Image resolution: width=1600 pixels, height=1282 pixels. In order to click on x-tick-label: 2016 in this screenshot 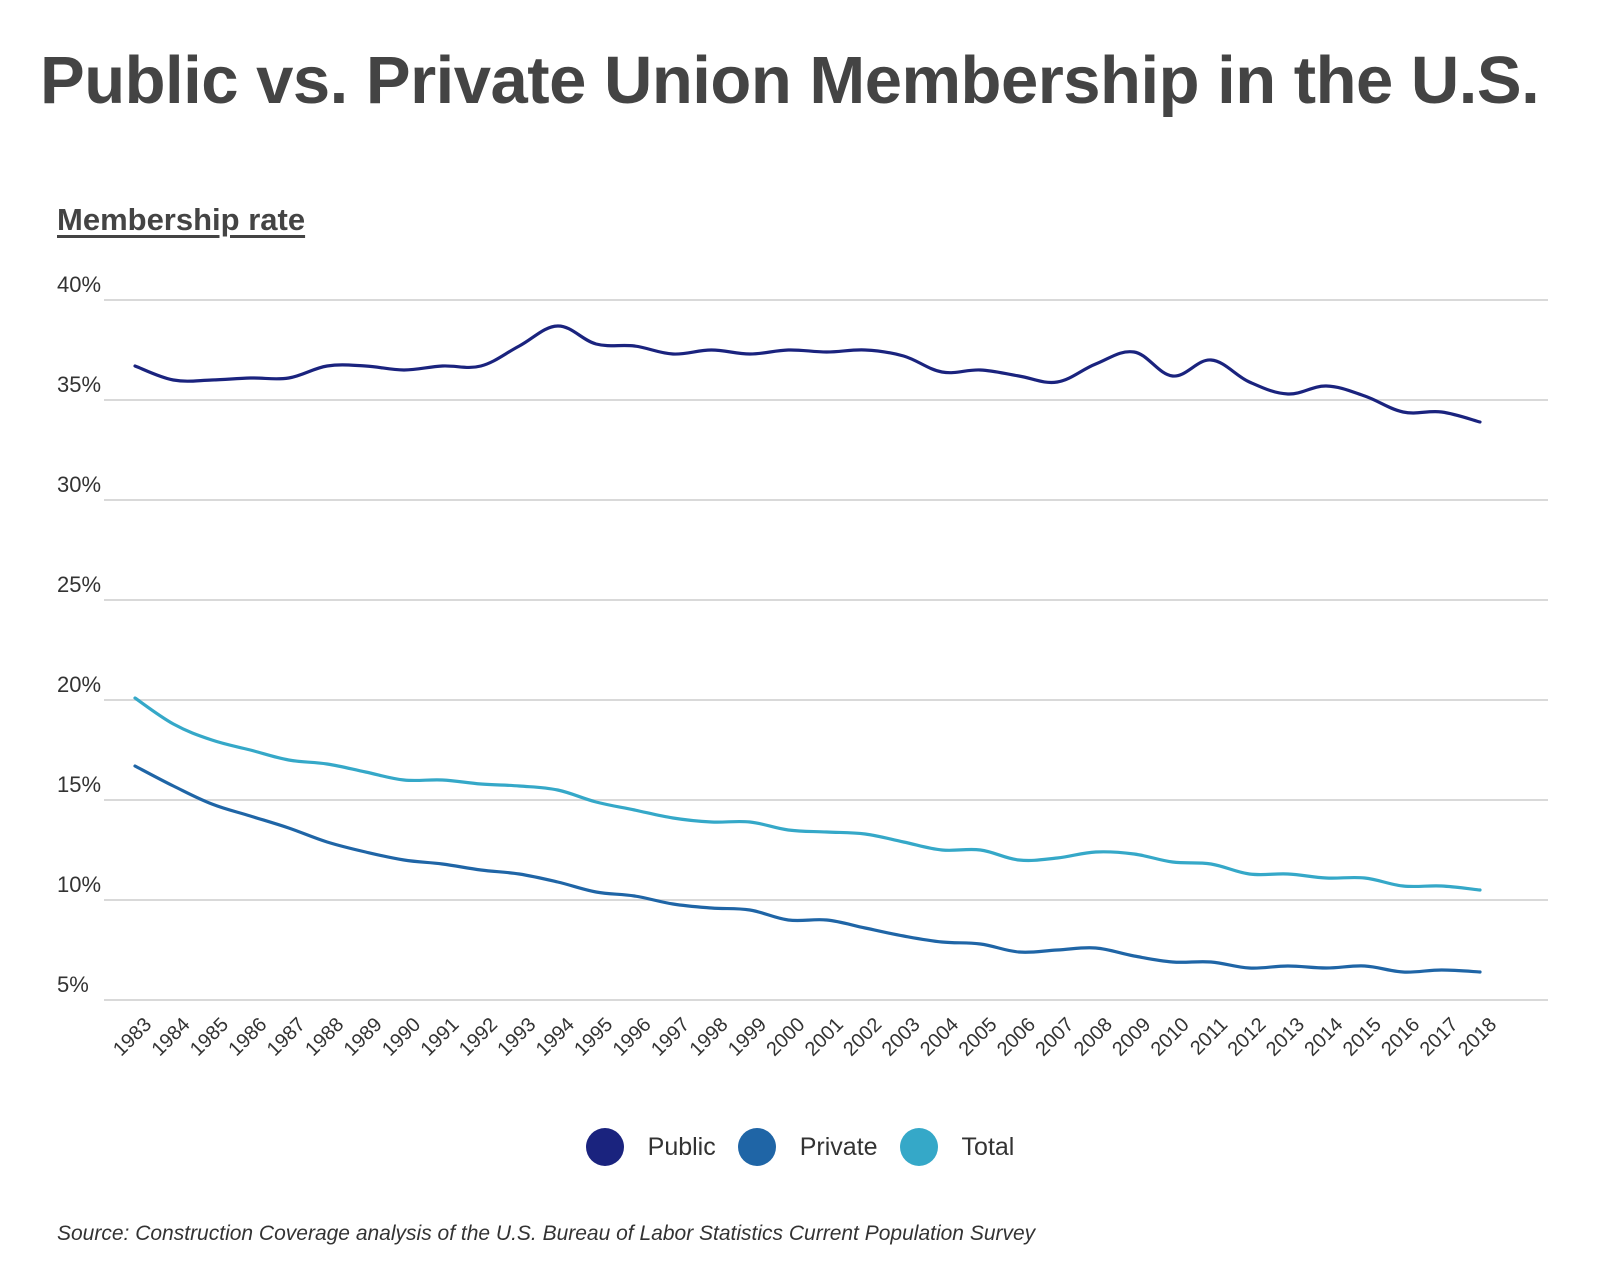, I will do `click(1400, 1037)`.